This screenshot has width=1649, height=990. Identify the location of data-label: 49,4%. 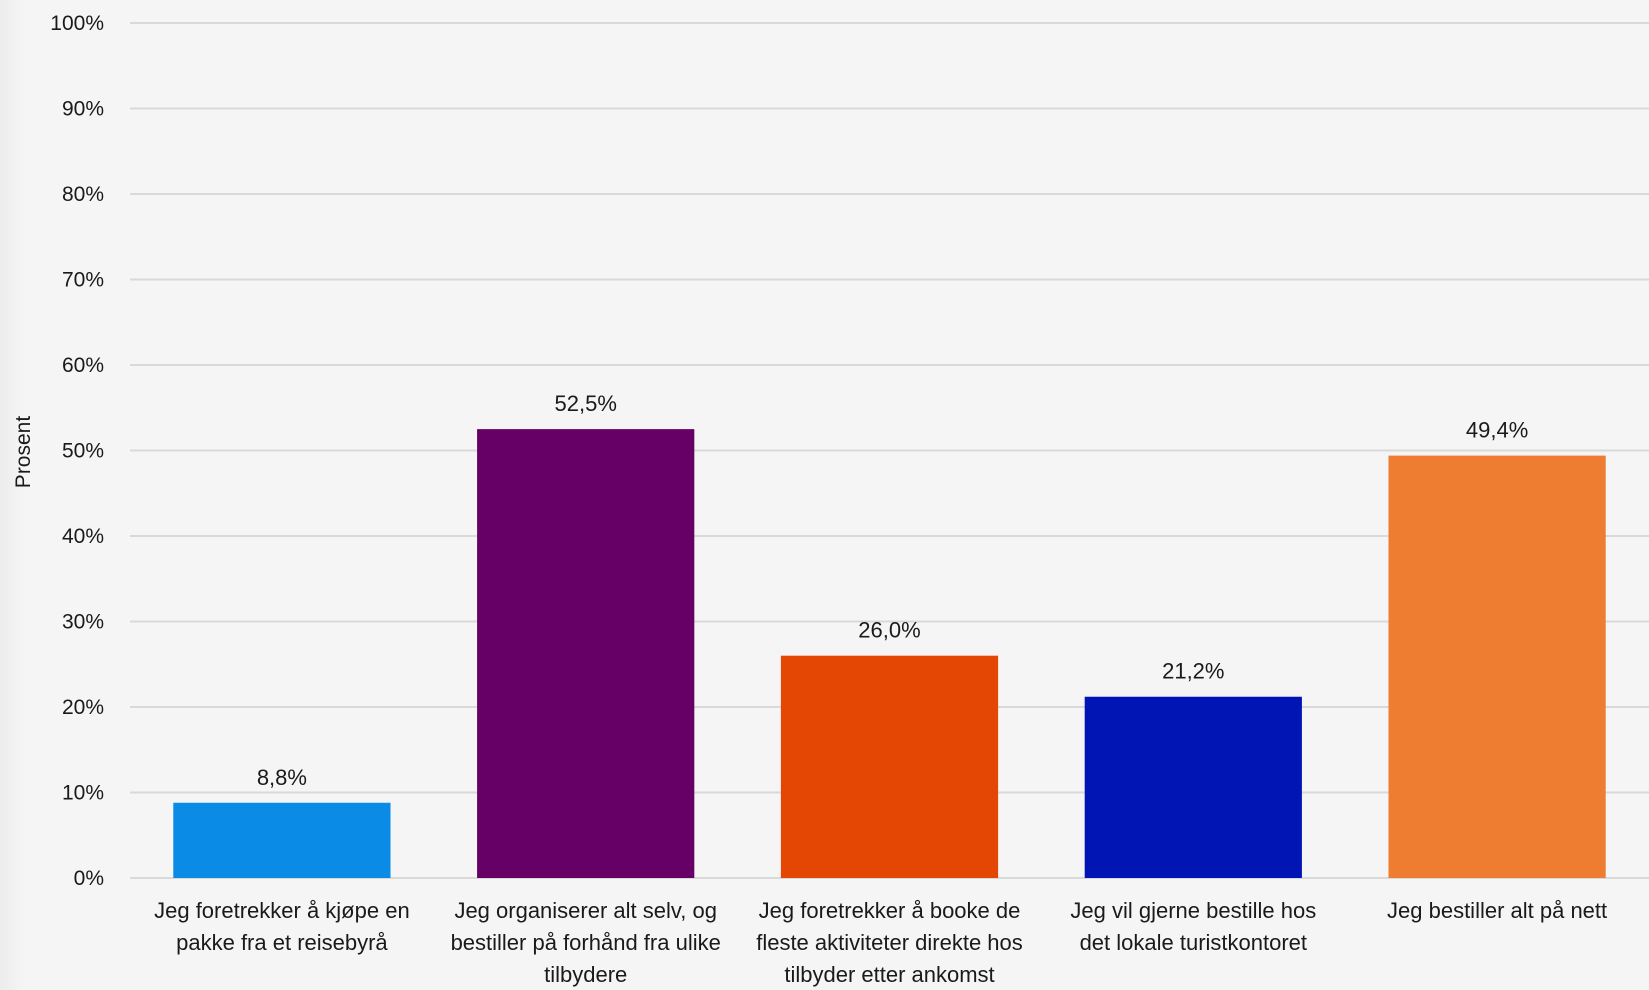
(1497, 430).